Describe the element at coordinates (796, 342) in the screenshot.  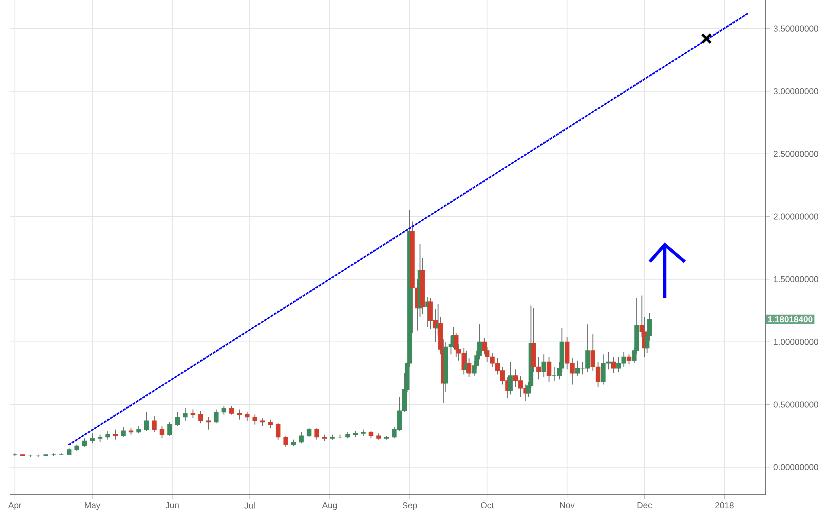
I see `y-tick-label: 1.00000000` at that location.